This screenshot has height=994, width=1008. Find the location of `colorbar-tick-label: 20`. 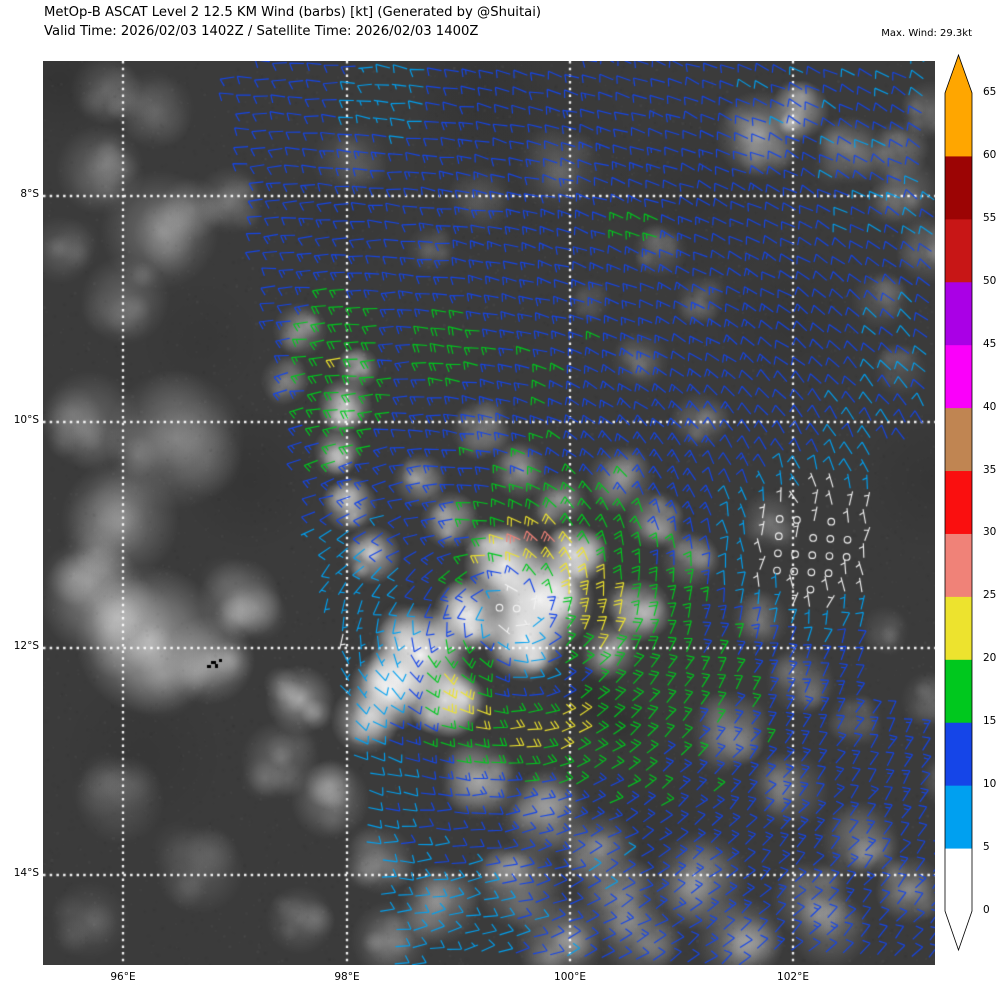

colorbar-tick-label: 20 is located at coordinates (990, 658).